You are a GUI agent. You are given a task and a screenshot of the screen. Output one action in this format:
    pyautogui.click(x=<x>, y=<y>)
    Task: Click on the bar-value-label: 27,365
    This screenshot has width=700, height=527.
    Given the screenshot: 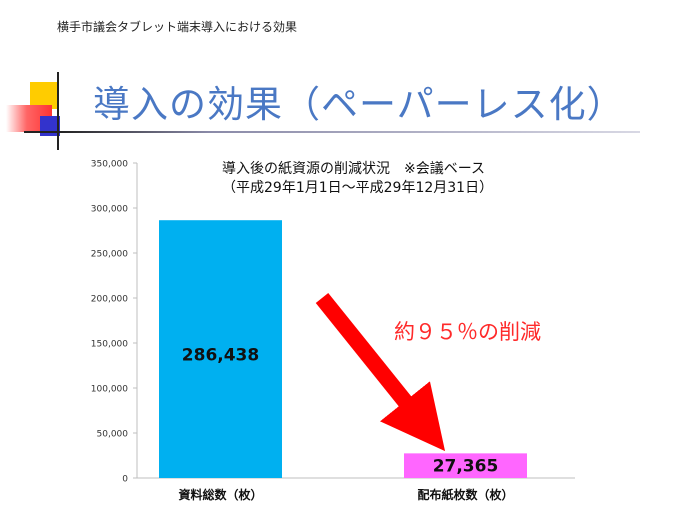 What is the action you would take?
    pyautogui.click(x=466, y=467)
    